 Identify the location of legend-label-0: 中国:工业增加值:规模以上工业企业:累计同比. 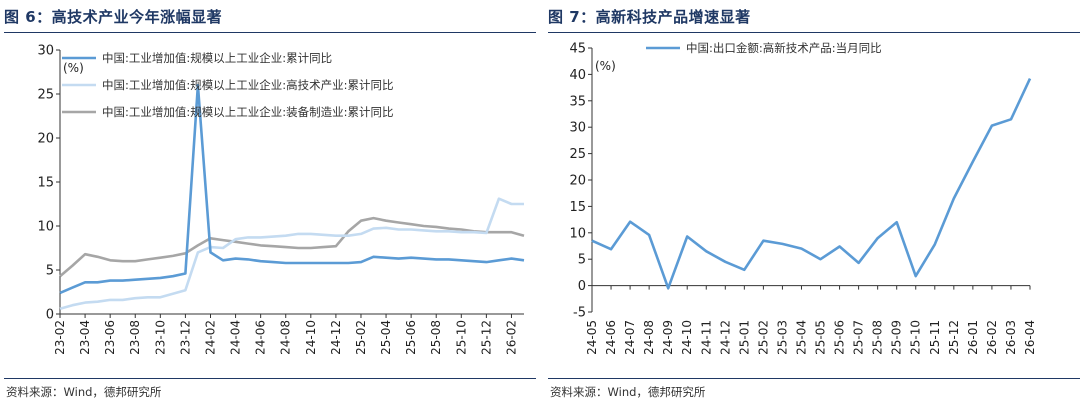
(217, 58).